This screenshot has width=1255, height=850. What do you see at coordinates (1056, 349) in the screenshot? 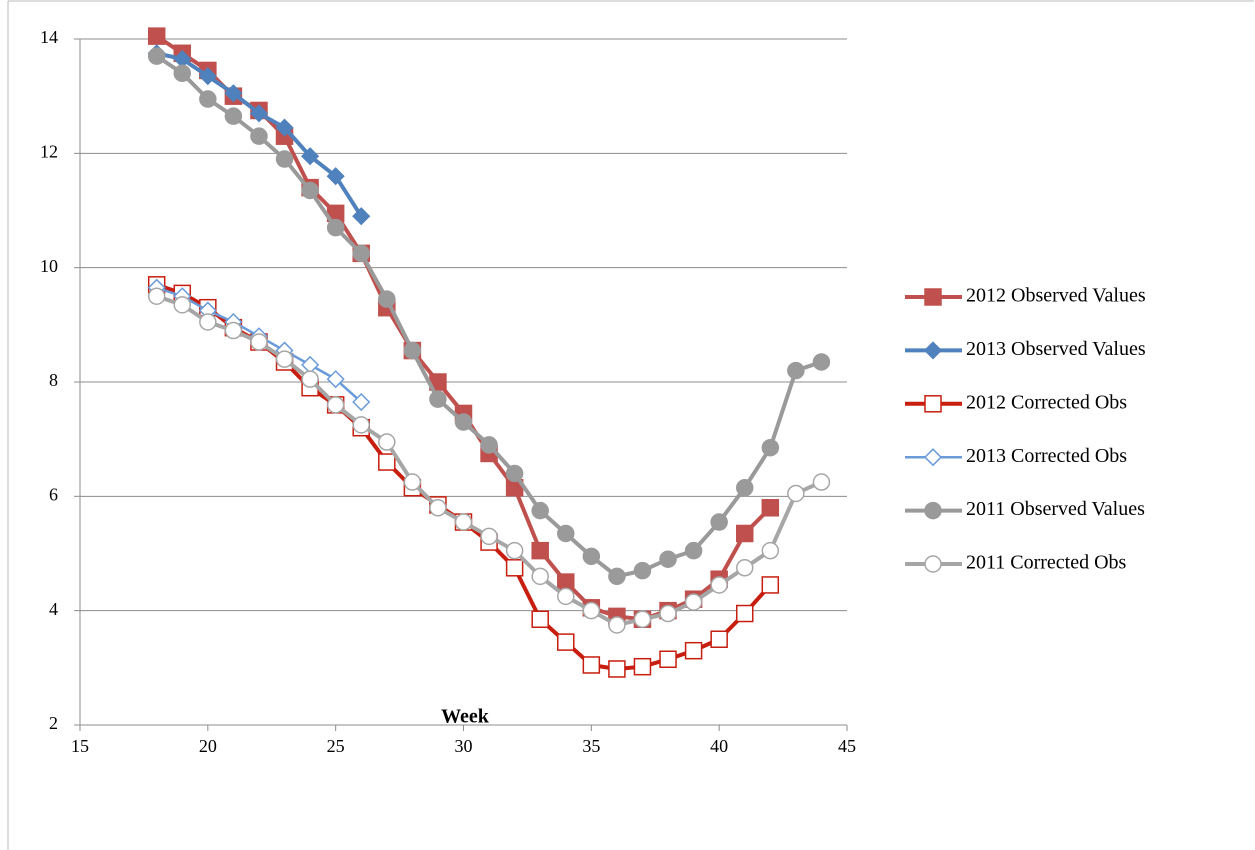
I see `legend-label: 2013 Observed Values` at bounding box center [1056, 349].